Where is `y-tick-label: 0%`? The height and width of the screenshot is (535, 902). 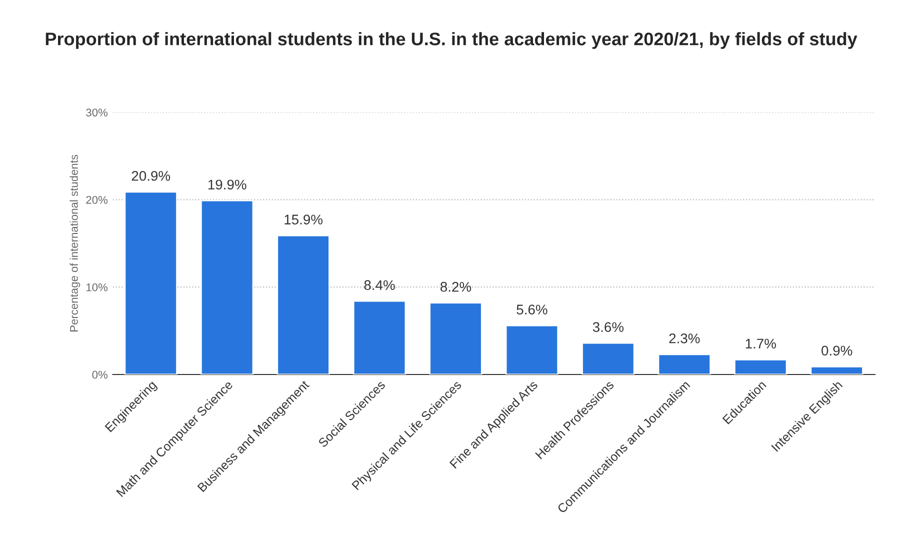 y-tick-label: 0% is located at coordinates (100, 374).